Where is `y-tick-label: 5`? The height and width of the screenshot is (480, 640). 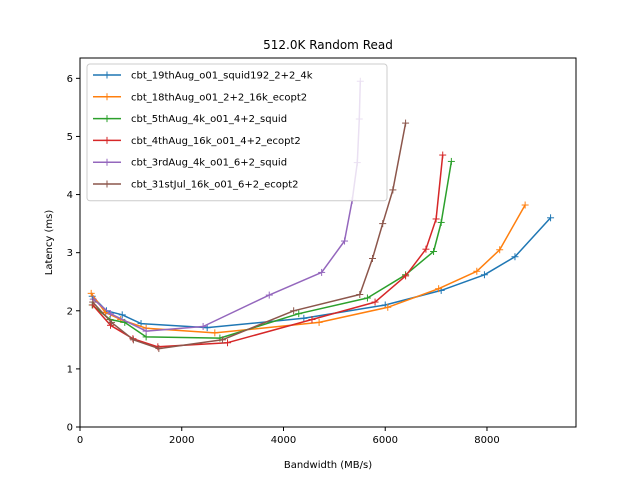
y-tick-label: 5 is located at coordinates (70, 137).